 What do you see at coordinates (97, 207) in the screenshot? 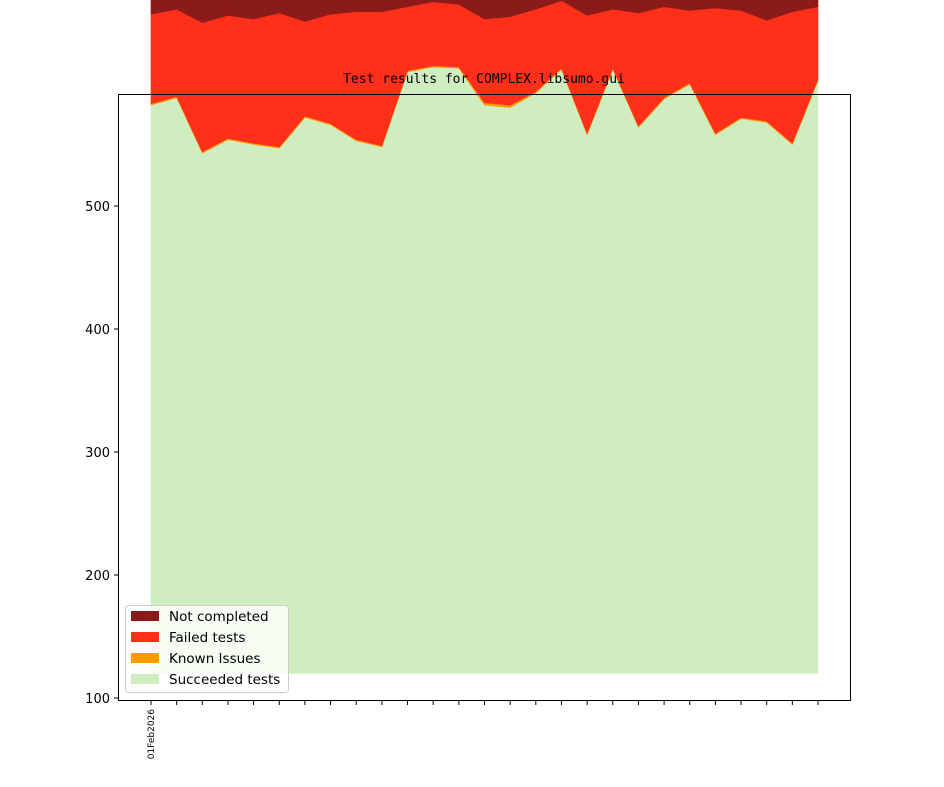
I see `y-tick-label: 500` at bounding box center [97, 207].